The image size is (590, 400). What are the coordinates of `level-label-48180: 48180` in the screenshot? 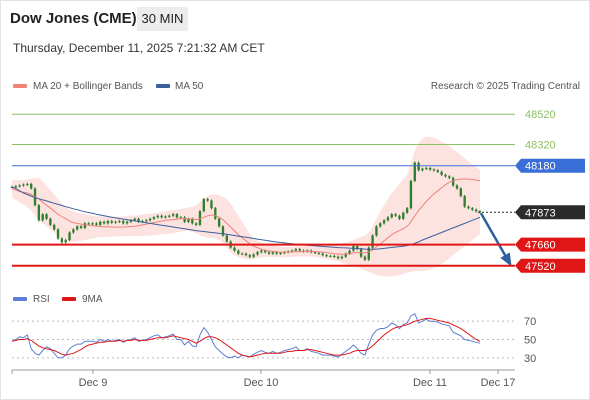 It's located at (540, 167).